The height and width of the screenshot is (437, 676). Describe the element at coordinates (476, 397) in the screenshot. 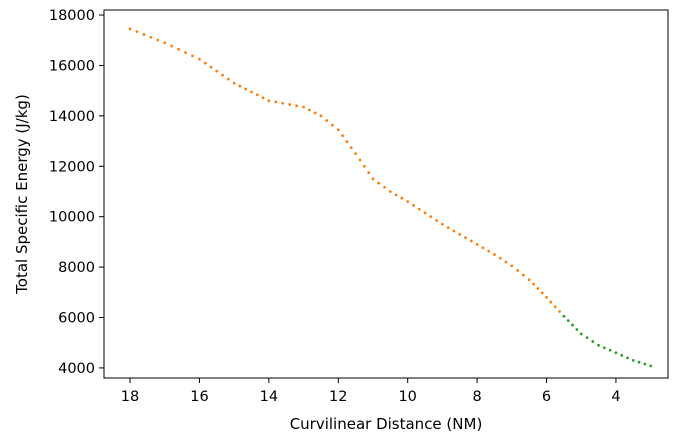

I see `x-tick-label: 8` at that location.